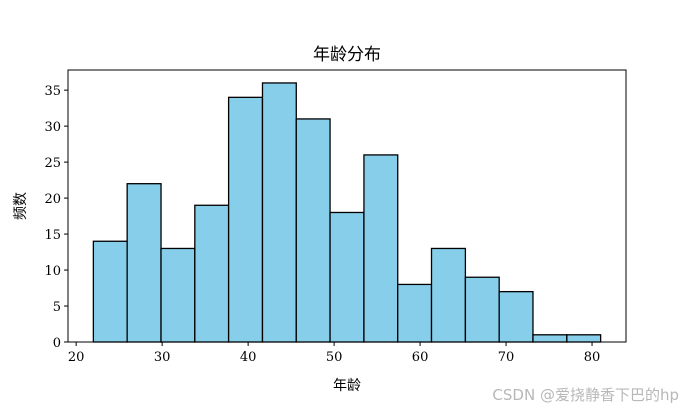 Image resolution: width=691 pixels, height=413 pixels. I want to click on y-tick-label: 15, so click(52, 235).